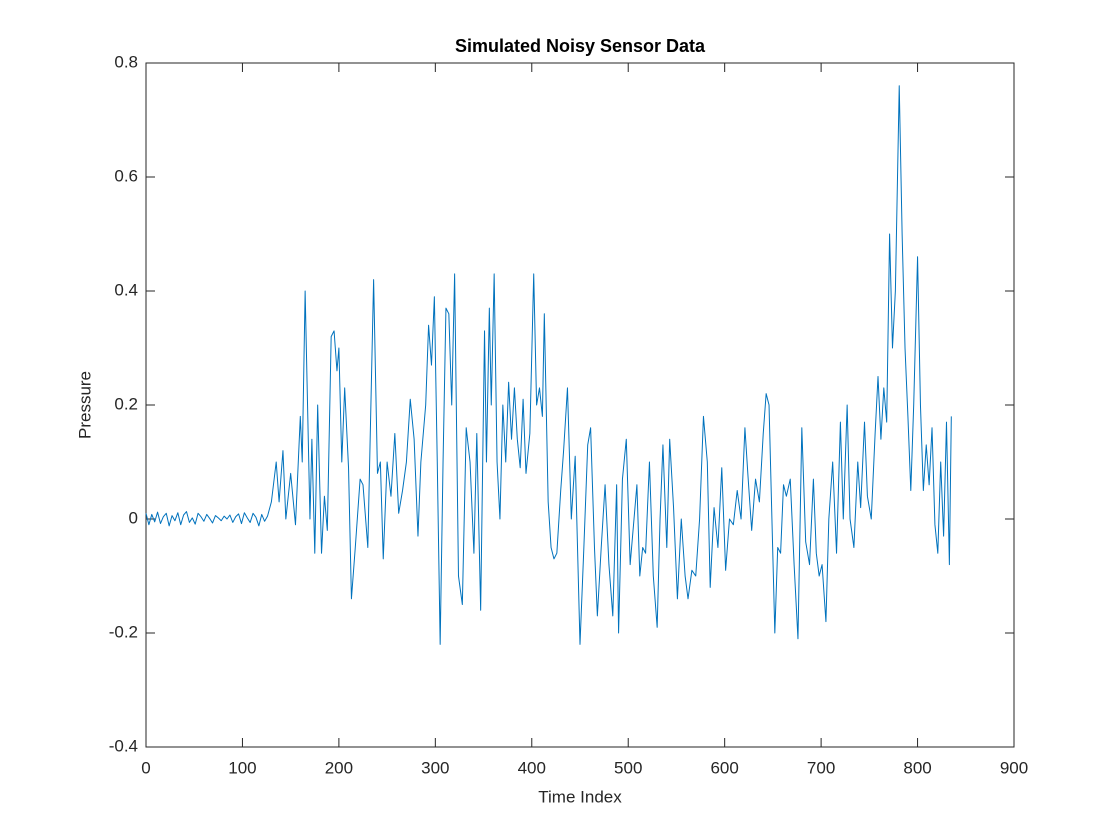  What do you see at coordinates (242, 767) in the screenshot?
I see `x-tick-label: 100` at bounding box center [242, 767].